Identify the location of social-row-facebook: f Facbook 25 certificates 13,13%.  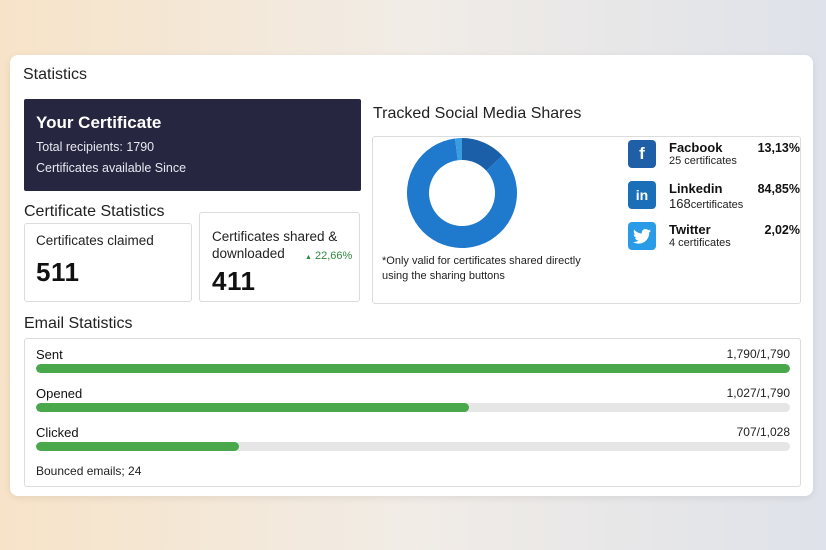
(714, 156).